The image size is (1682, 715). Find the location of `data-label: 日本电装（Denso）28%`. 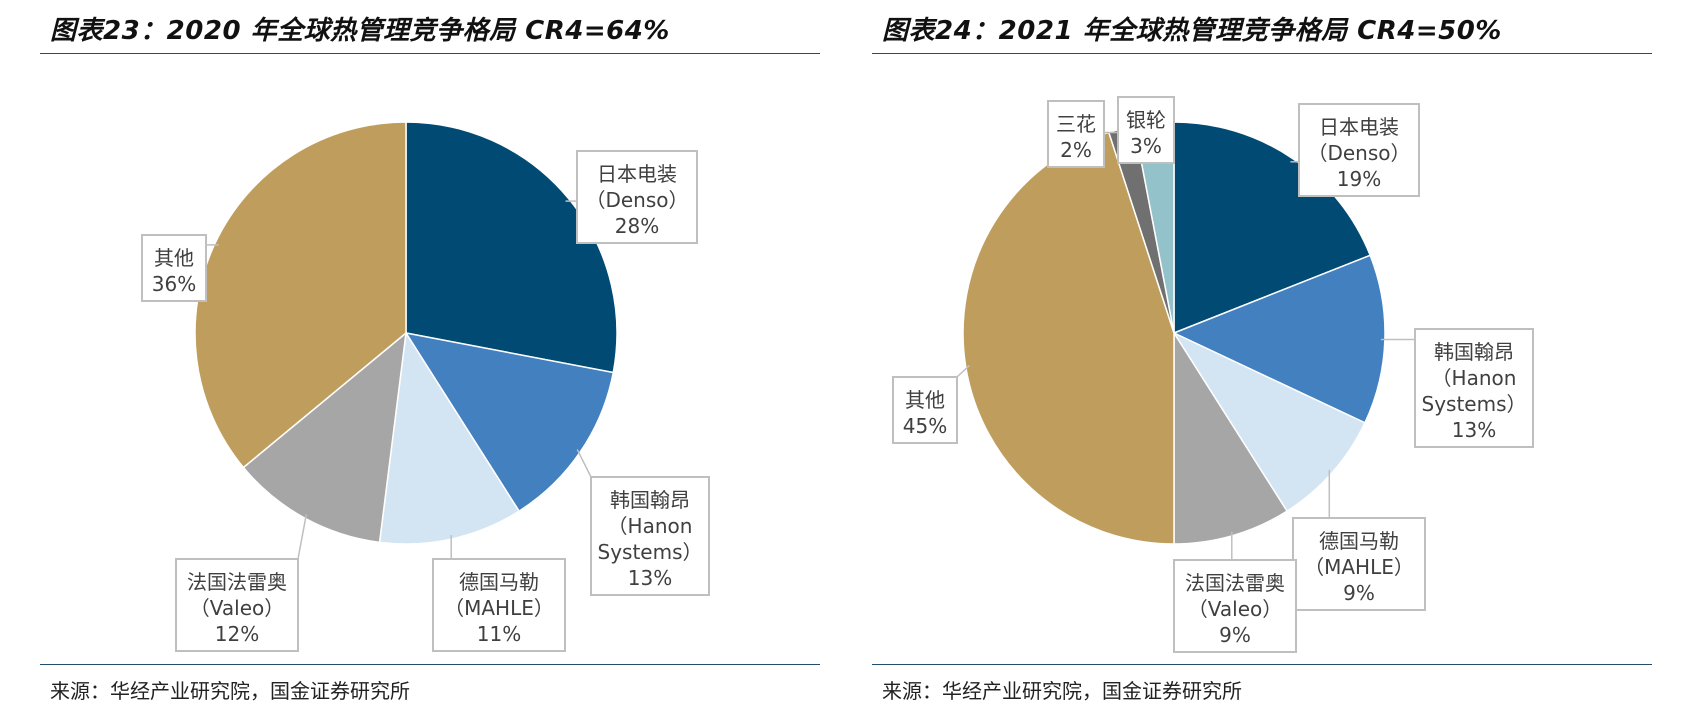

data-label: 日本电装（Denso）28% is located at coordinates (637, 197).